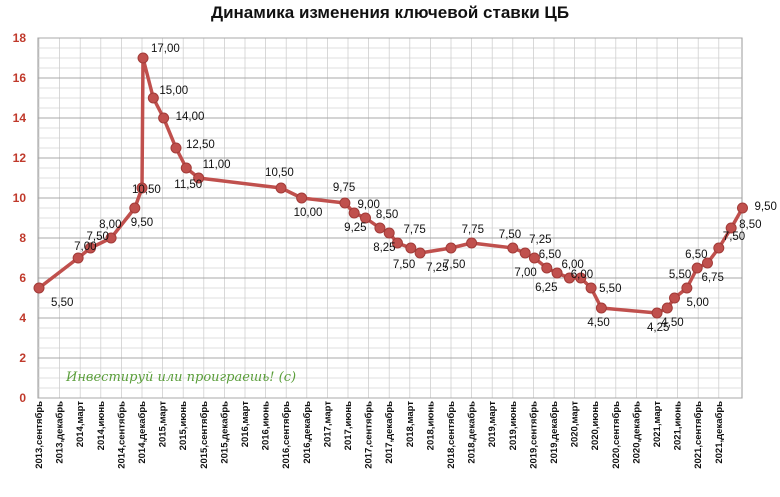 This screenshot has width=780, height=497. I want to click on x-tick-label: 2019,март, so click(492, 424).